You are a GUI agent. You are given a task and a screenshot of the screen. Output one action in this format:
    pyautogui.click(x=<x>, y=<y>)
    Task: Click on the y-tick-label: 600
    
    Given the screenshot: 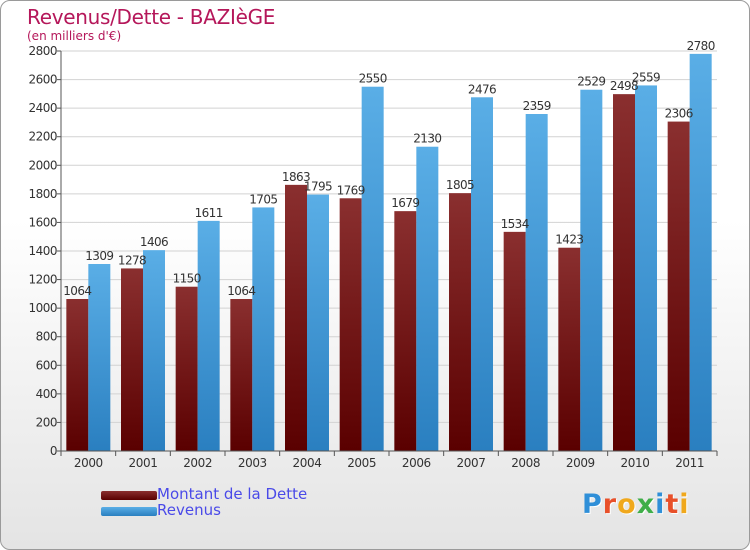 What is the action you would take?
    pyautogui.click(x=46, y=365)
    